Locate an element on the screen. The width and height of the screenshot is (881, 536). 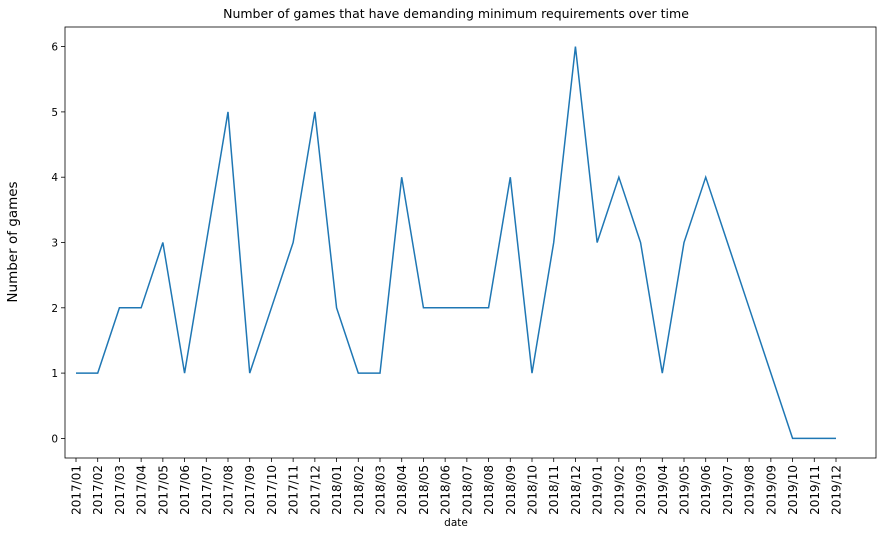
x-tick-label: 2018/04 is located at coordinates (402, 490).